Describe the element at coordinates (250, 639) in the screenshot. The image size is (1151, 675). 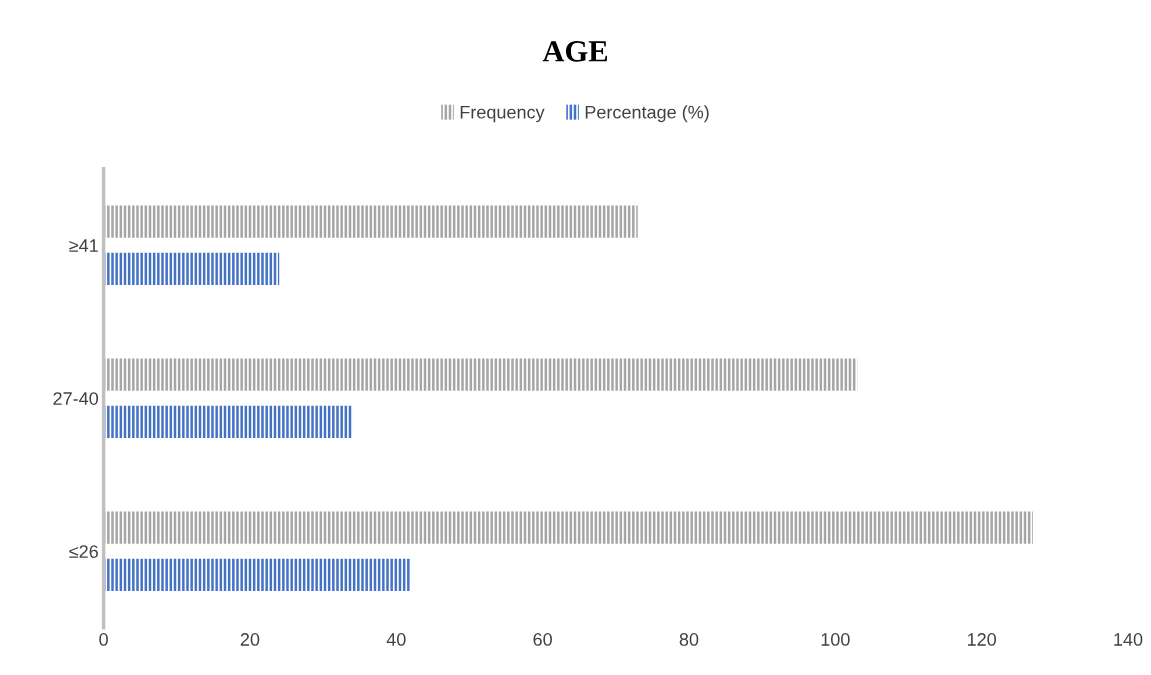
I see `x-tick-label: 20` at that location.